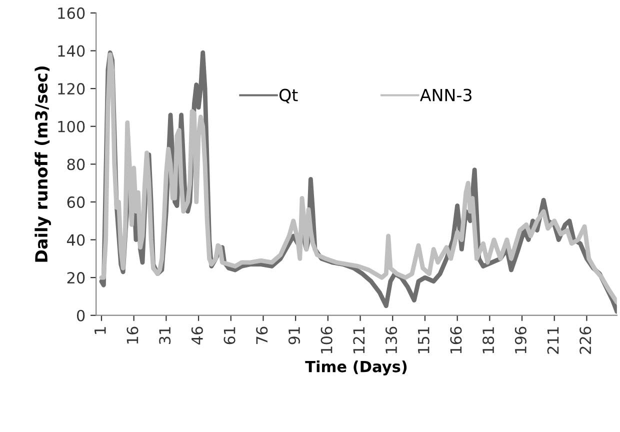 The width and height of the screenshot is (620, 432). Describe the element at coordinates (488, 340) in the screenshot. I see `x-tick-label: 181` at that location.